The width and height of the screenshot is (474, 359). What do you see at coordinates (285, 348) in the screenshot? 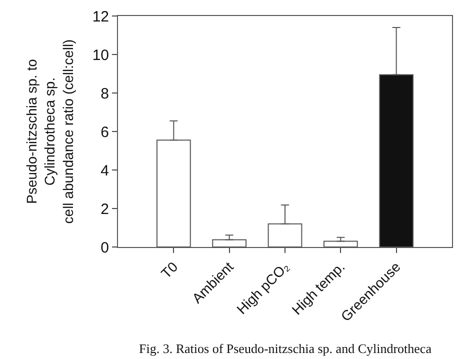
I see `caption: Fig. 3. Ratios of Pseudo-nitzschia sp. and Cylindrotheca` at bounding box center [285, 348].